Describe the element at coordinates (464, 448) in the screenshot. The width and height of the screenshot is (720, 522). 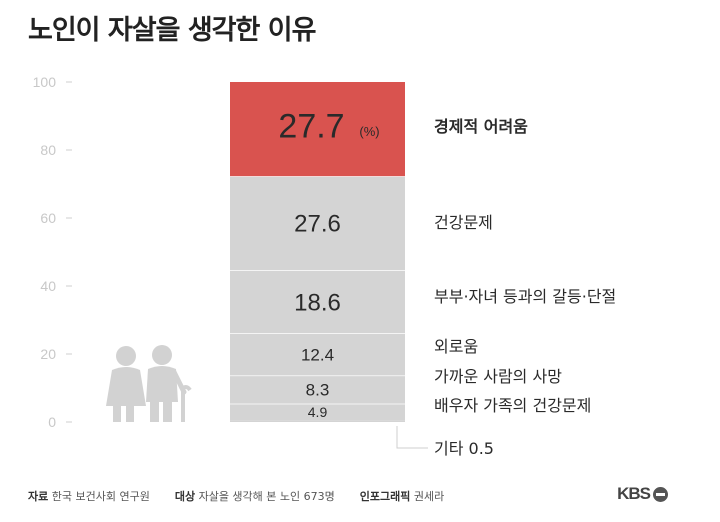
I see `category-label: 기타 0.5` at that location.